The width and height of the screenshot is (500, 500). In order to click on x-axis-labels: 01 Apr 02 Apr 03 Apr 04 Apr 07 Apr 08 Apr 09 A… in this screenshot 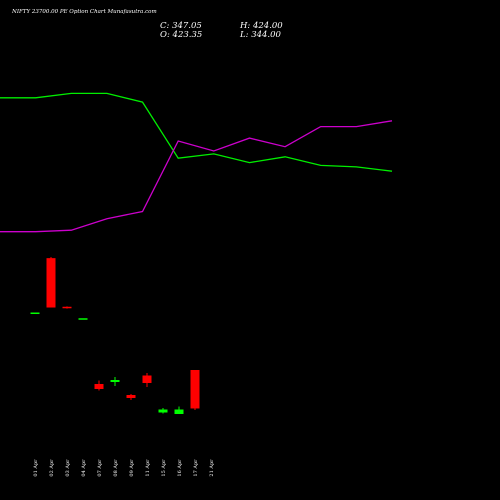, I will do `click(124, 468)`.